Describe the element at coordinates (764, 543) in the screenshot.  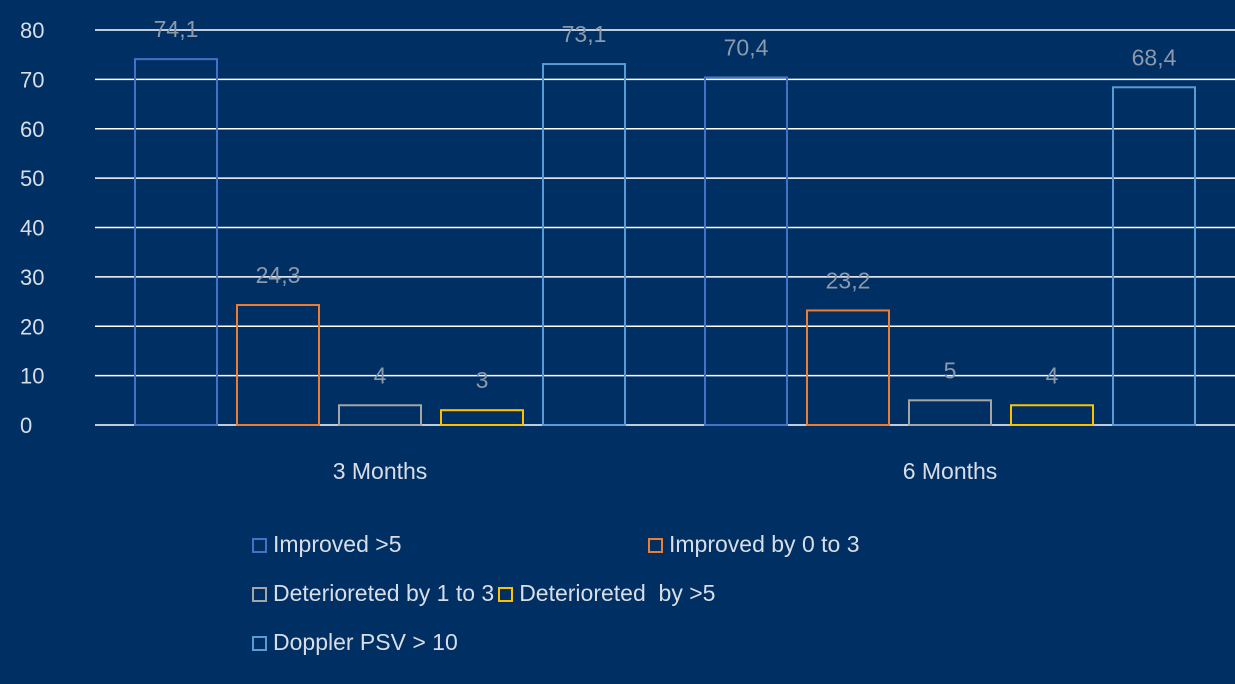
I see `legend-label-improved-0-3: Improved by 0 to 3` at that location.